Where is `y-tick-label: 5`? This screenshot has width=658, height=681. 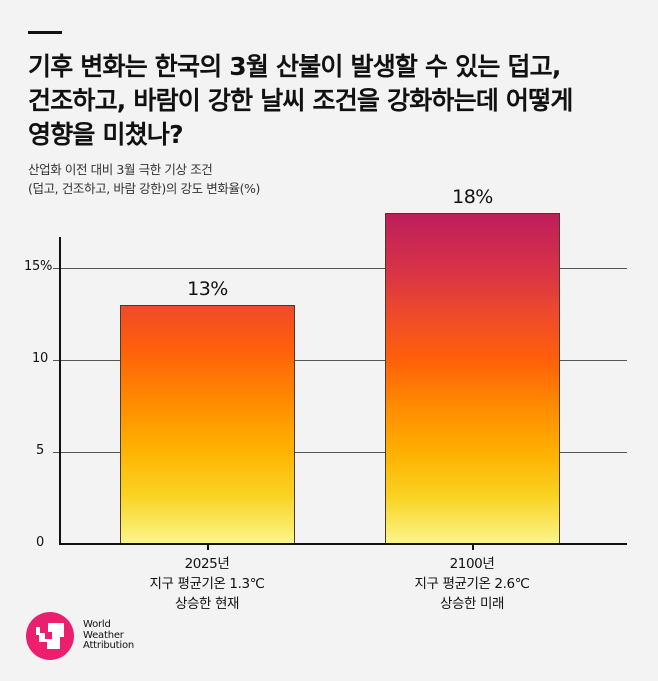 y-tick-label: 5 is located at coordinates (40, 450).